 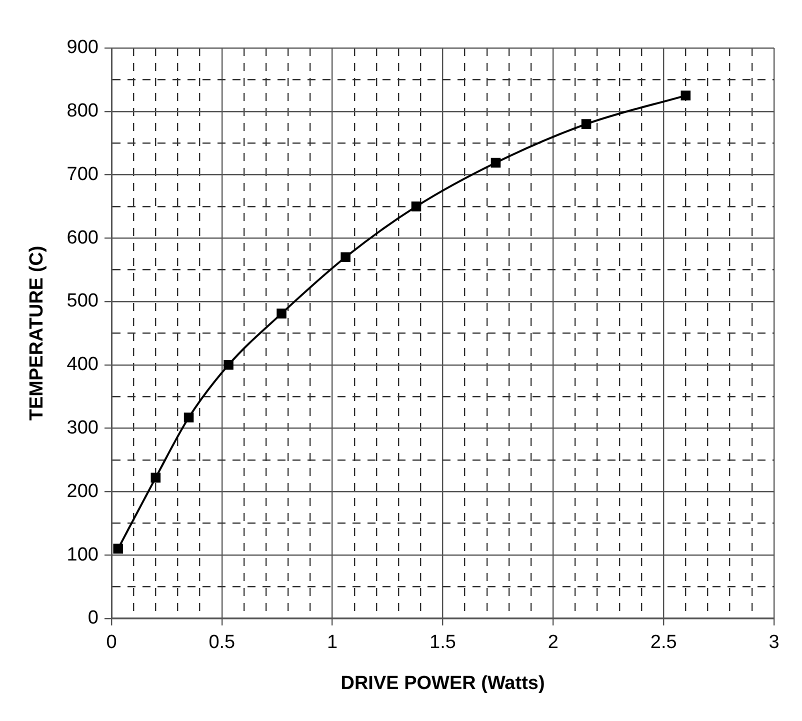 I want to click on y-tick-label: 100, so click(x=82, y=555).